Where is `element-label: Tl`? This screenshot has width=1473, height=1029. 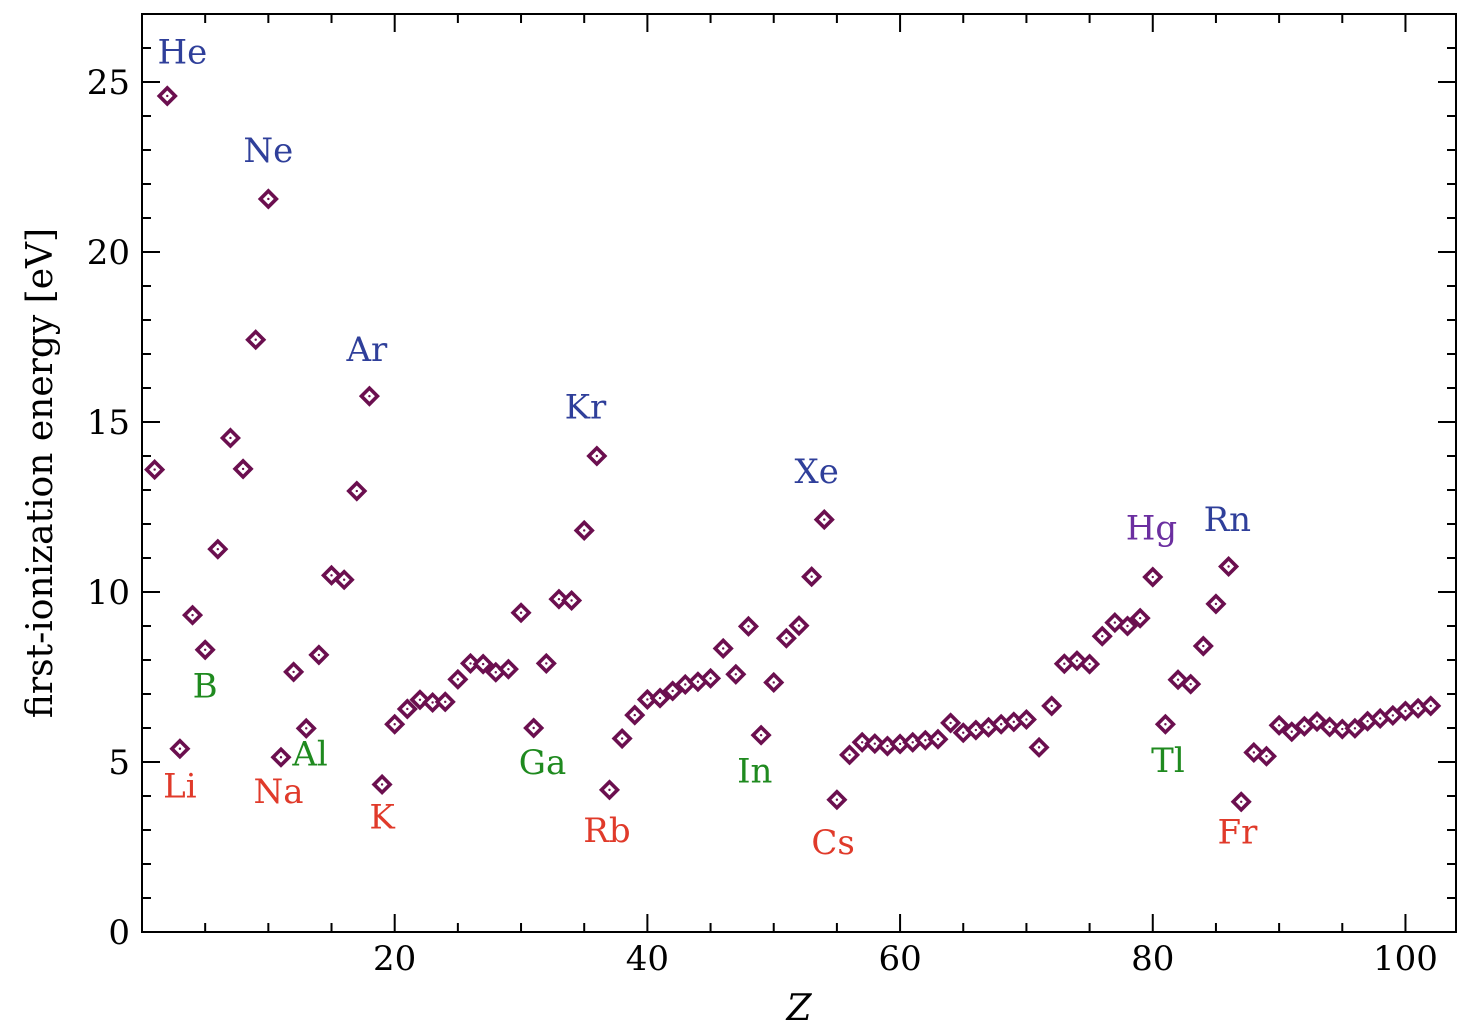
element-label: Tl is located at coordinates (1168, 761).